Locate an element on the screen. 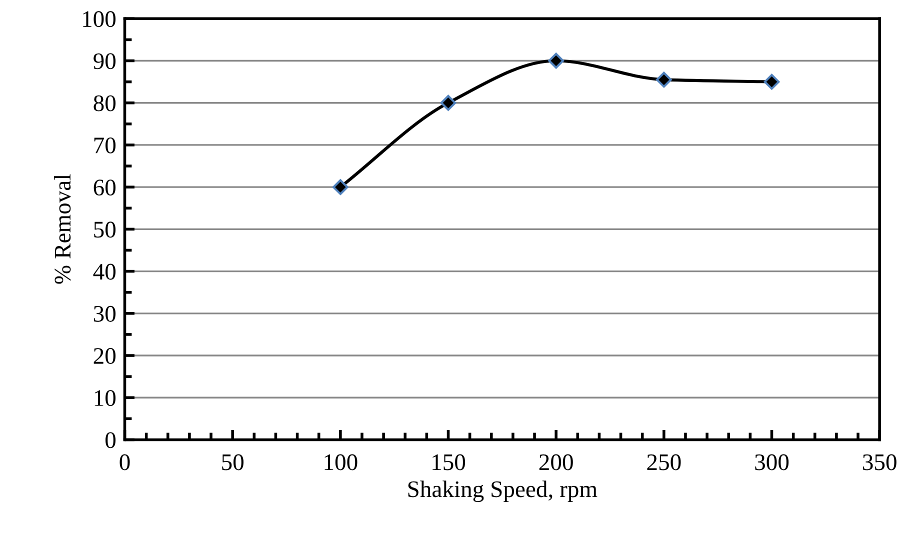 This screenshot has height=533, width=904. y-tick-label: 90 is located at coordinates (105, 61).